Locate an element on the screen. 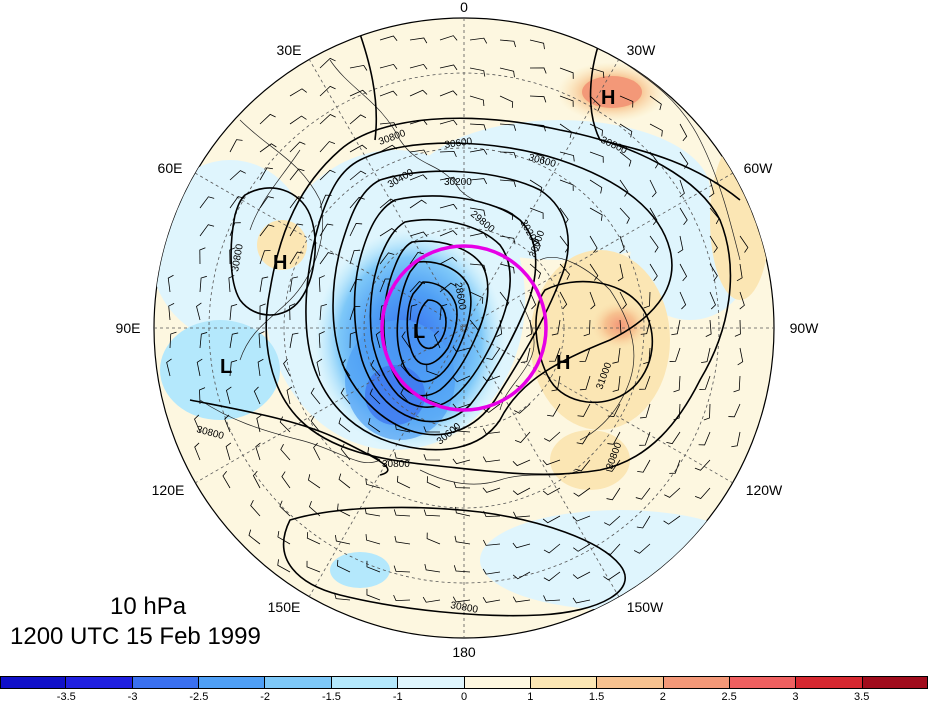  lon-label-30e: 30E is located at coordinates (289, 50).